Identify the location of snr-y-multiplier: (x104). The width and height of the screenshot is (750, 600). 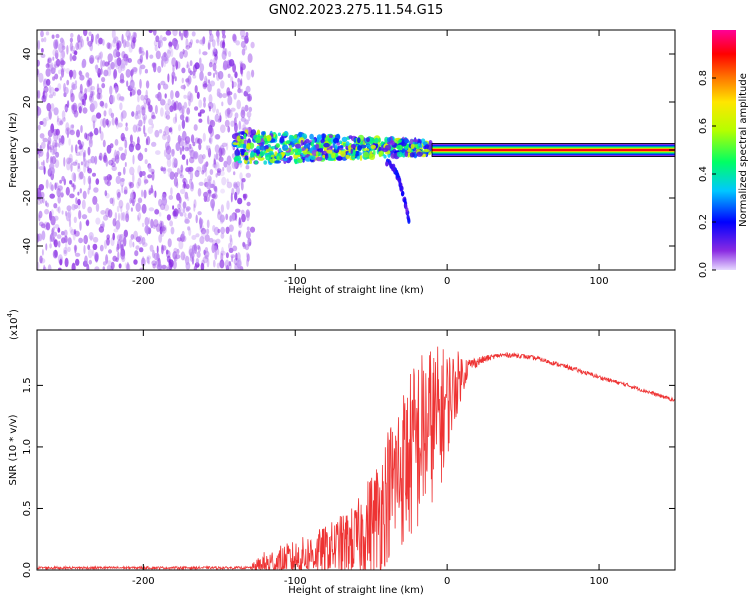
(13, 324).